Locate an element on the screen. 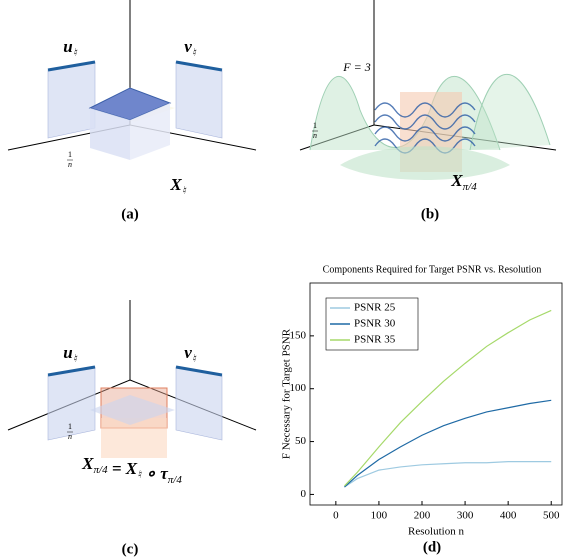 The width and height of the screenshot is (588, 560). panel-label: (b) is located at coordinates (430, 214).